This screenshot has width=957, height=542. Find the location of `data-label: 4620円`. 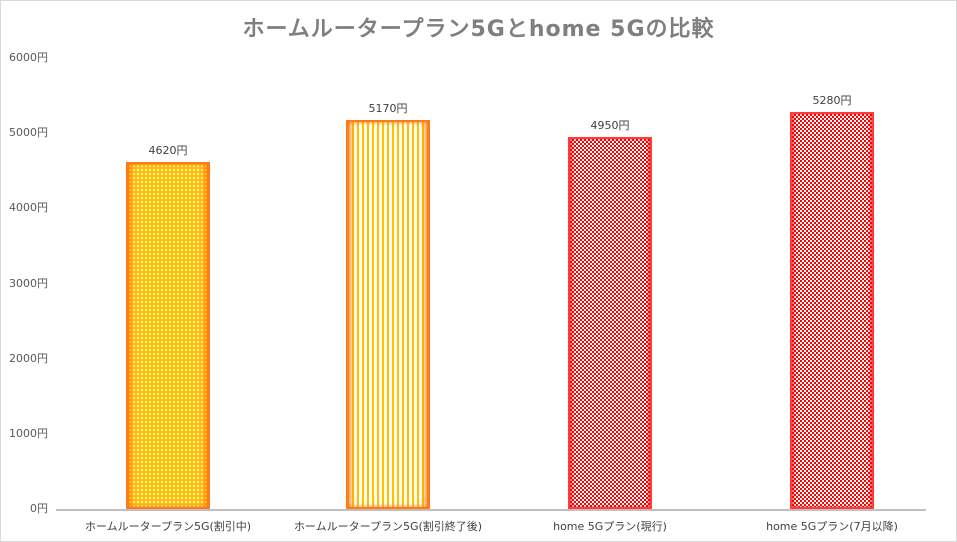

data-label: 4620円 is located at coordinates (168, 150).